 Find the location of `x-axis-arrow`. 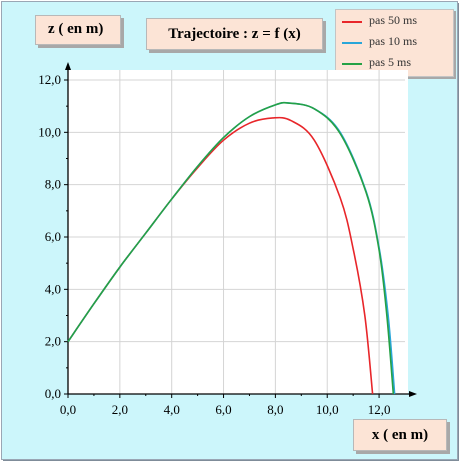

x-axis-arrow is located at coordinates (413, 394).